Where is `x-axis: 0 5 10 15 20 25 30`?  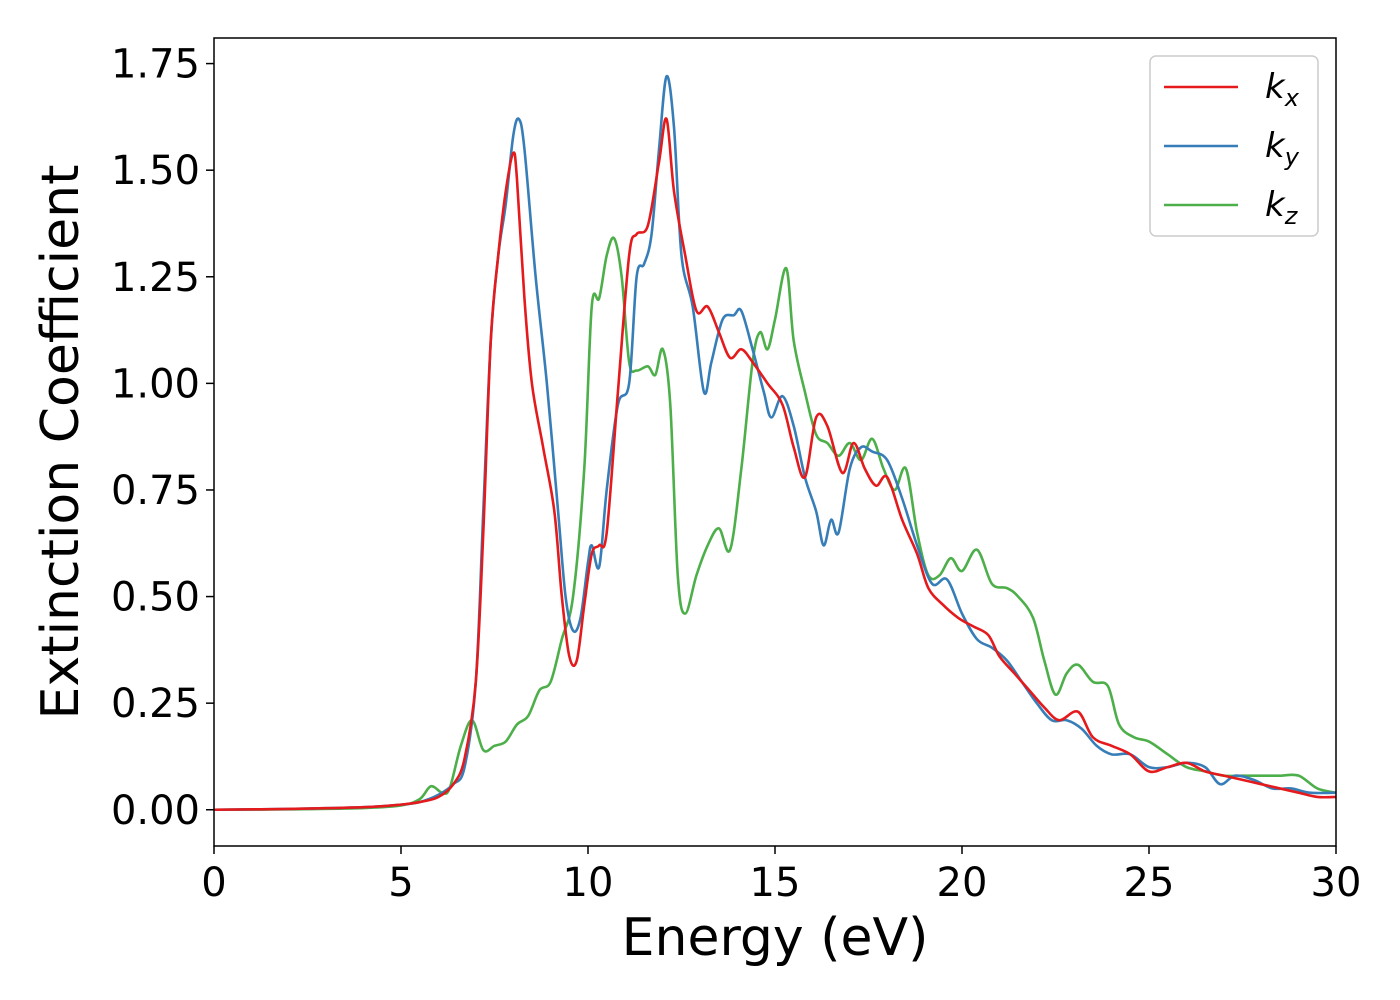 x-axis: 0 5 10 15 20 25 30 is located at coordinates (781, 876).